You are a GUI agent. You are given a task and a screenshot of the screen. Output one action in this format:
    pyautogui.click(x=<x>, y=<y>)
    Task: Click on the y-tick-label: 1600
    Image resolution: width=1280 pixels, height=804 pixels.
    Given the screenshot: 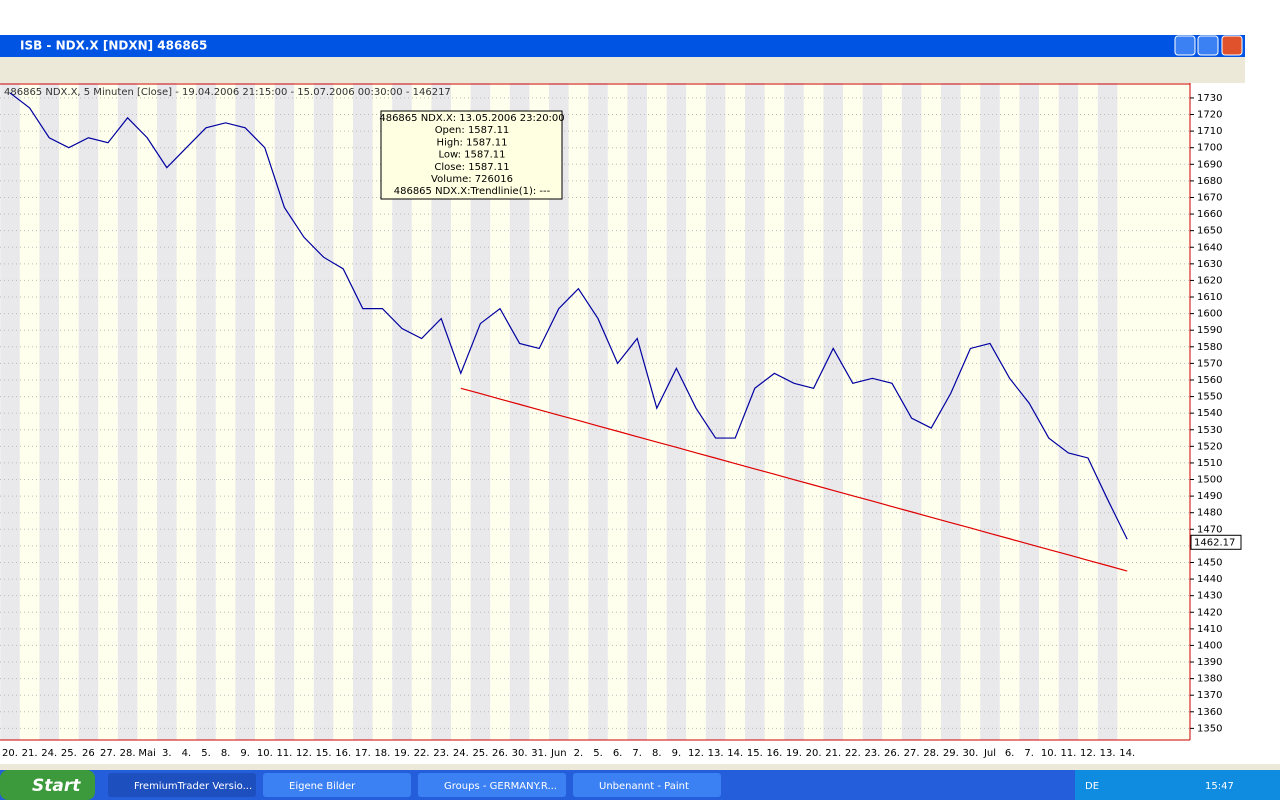 What is the action you would take?
    pyautogui.click(x=1209, y=314)
    